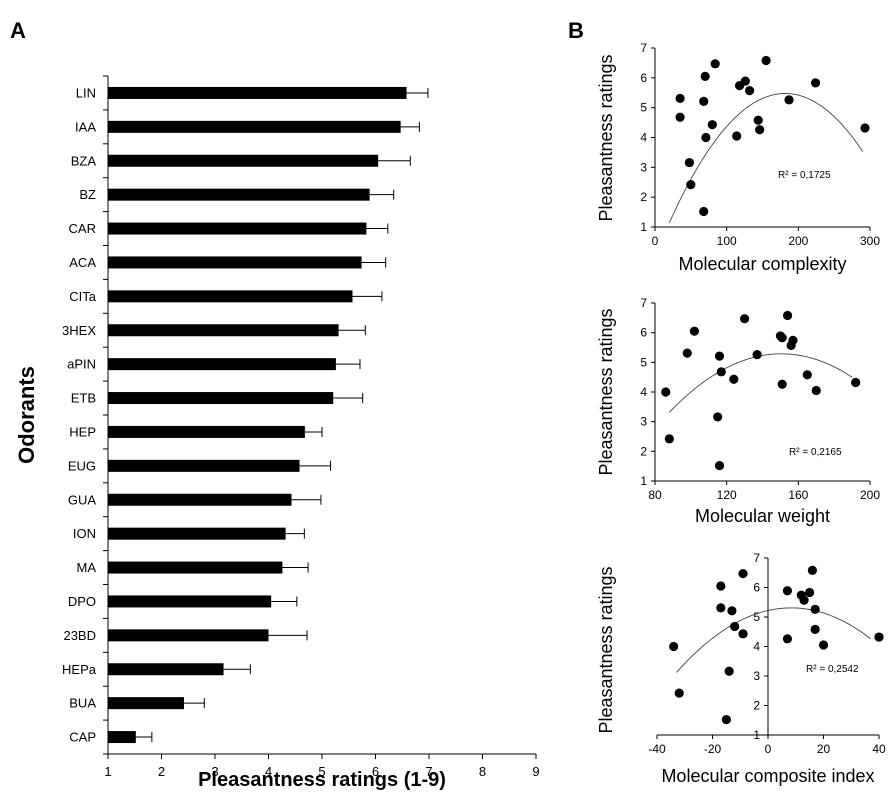  I want to click on panel-b-label: B, so click(576, 30).